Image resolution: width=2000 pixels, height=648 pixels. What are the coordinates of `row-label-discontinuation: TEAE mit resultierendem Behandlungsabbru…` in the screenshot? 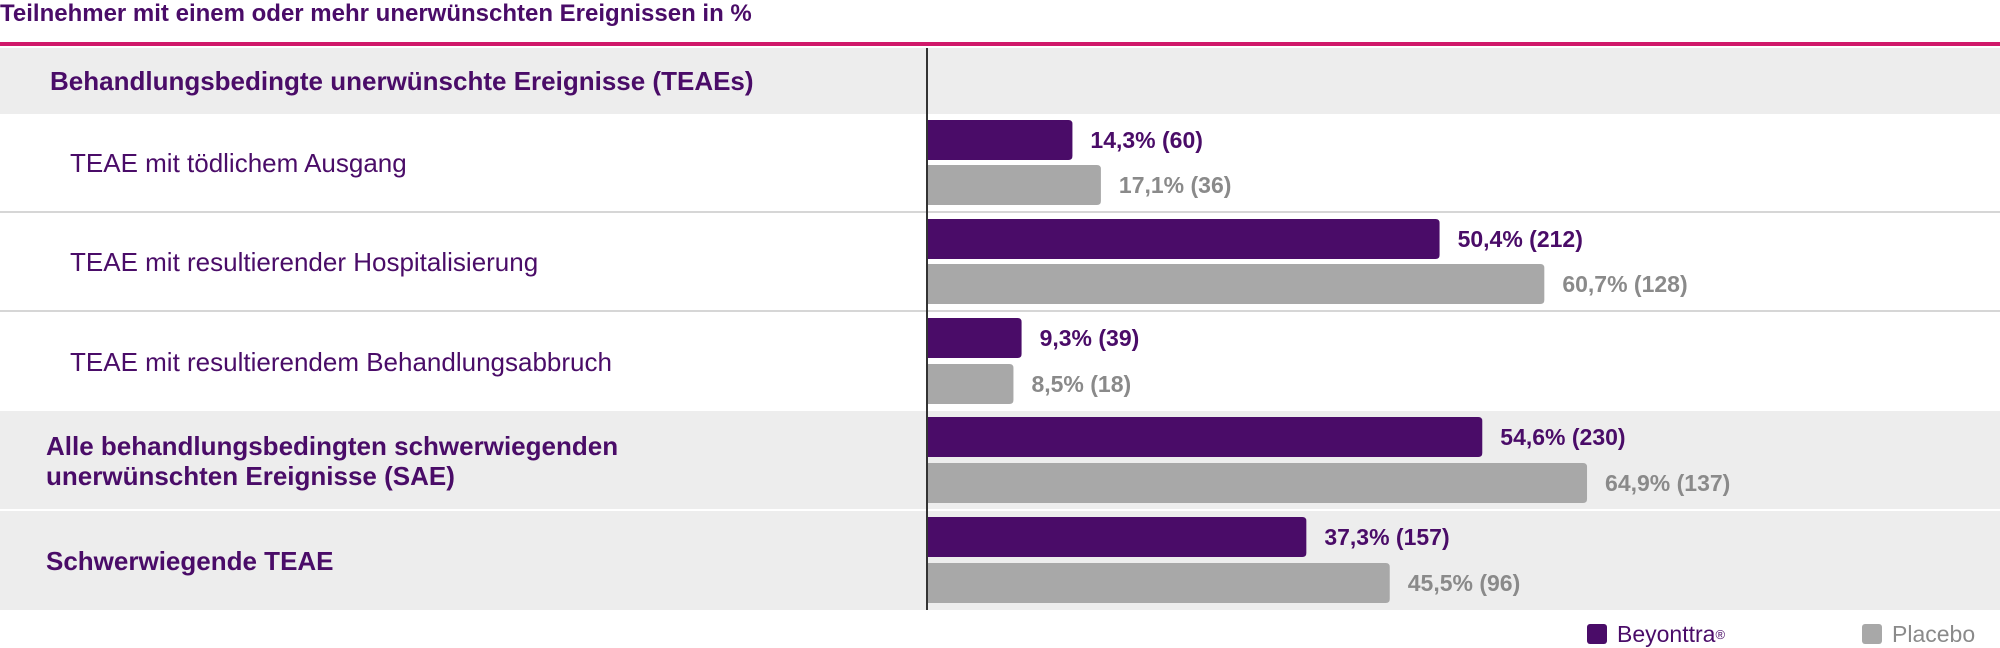 It's located at (341, 361).